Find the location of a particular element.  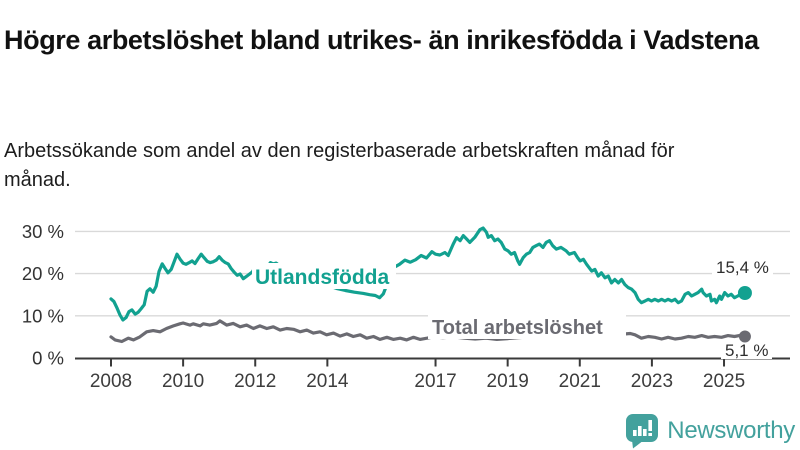

y-tick-label: 30 % is located at coordinates (43, 231).